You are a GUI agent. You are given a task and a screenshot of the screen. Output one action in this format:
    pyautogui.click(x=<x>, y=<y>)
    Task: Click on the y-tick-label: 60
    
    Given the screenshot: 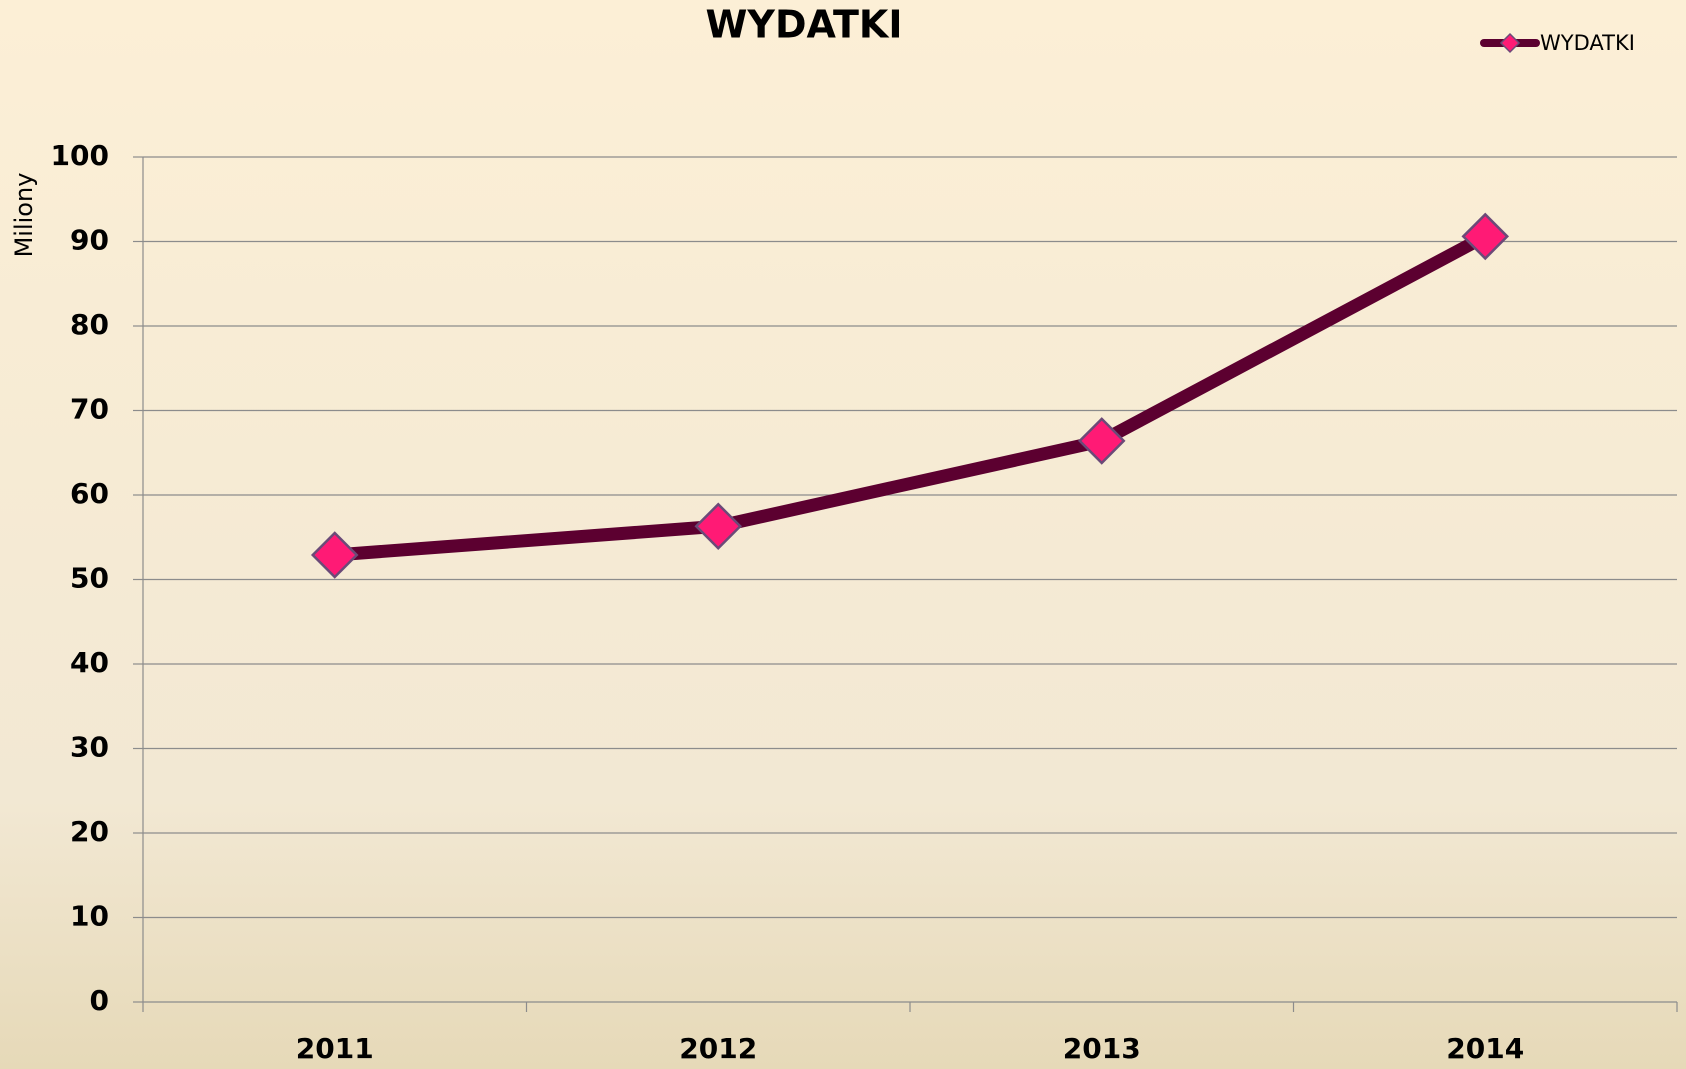 What is the action you would take?
    pyautogui.click(x=89, y=493)
    